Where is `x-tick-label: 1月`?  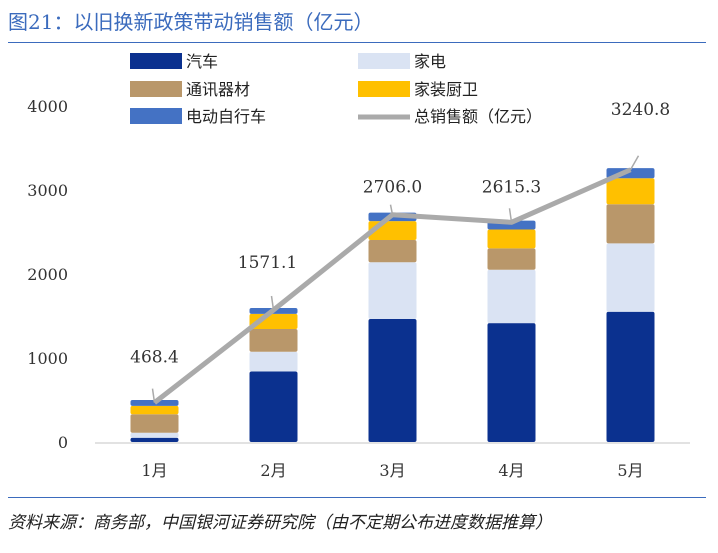 x-tick-label: 1月 is located at coordinates (154, 470).